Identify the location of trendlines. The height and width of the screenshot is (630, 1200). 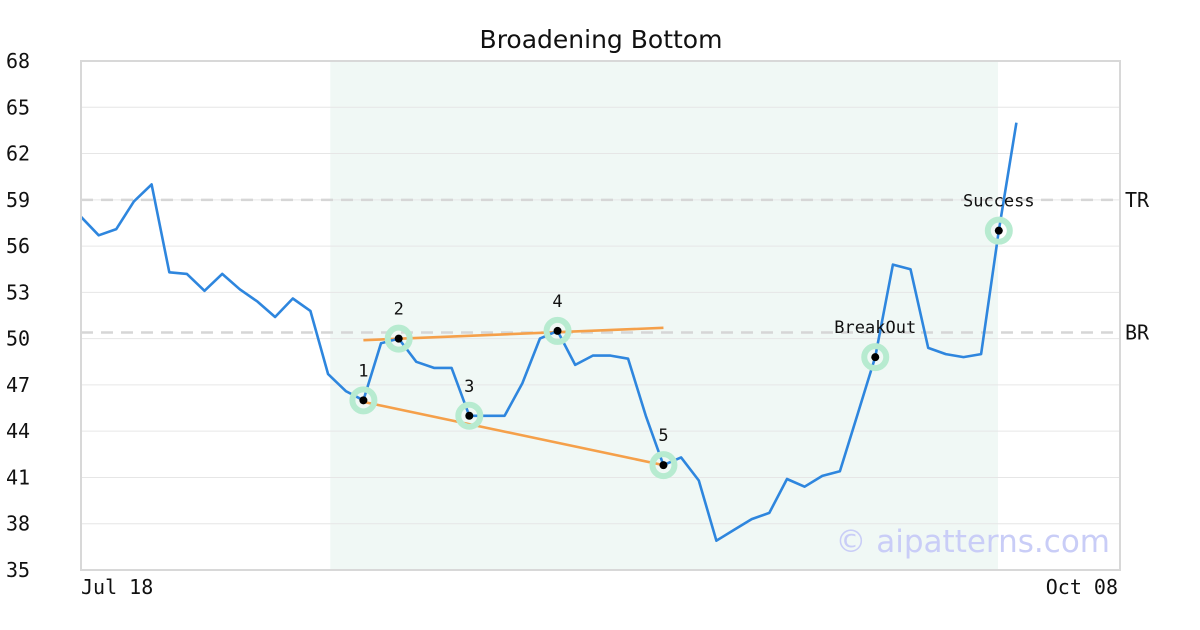
(513, 396).